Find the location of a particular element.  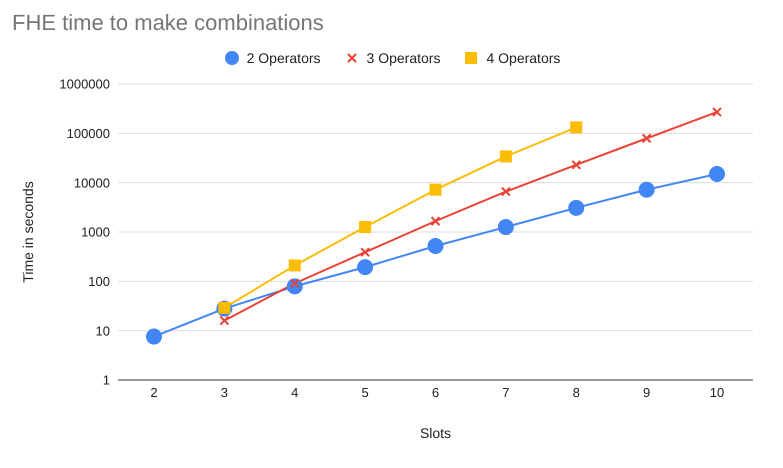

y-tick-label: 100 is located at coordinates (99, 281).